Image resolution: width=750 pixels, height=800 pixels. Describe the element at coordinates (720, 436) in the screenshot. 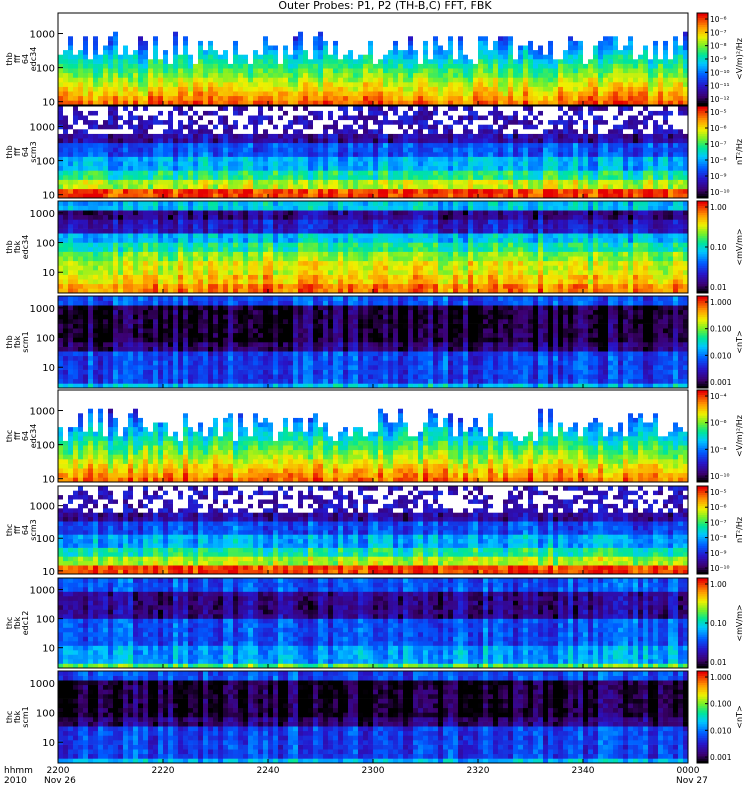

I see `colorbar: 10⁻⁴ 10⁻⁶ 10⁻⁸ 10⁻¹⁰ <V/m)²/Hz` at that location.